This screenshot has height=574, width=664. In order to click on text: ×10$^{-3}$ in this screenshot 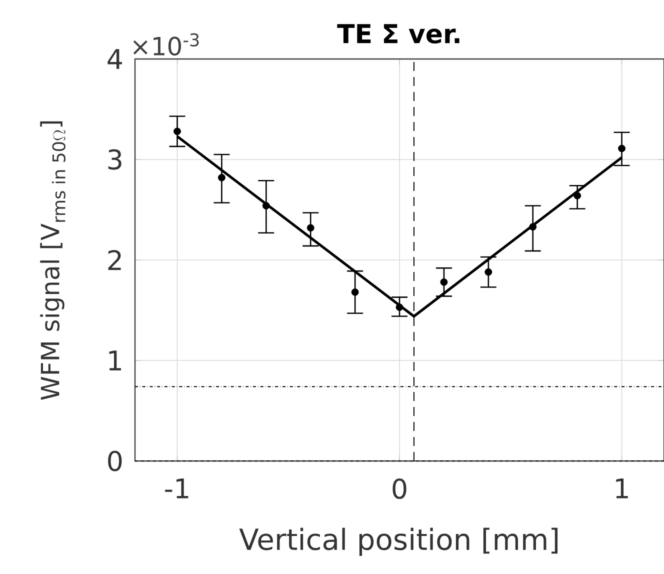, I will do `click(166, 44)`.